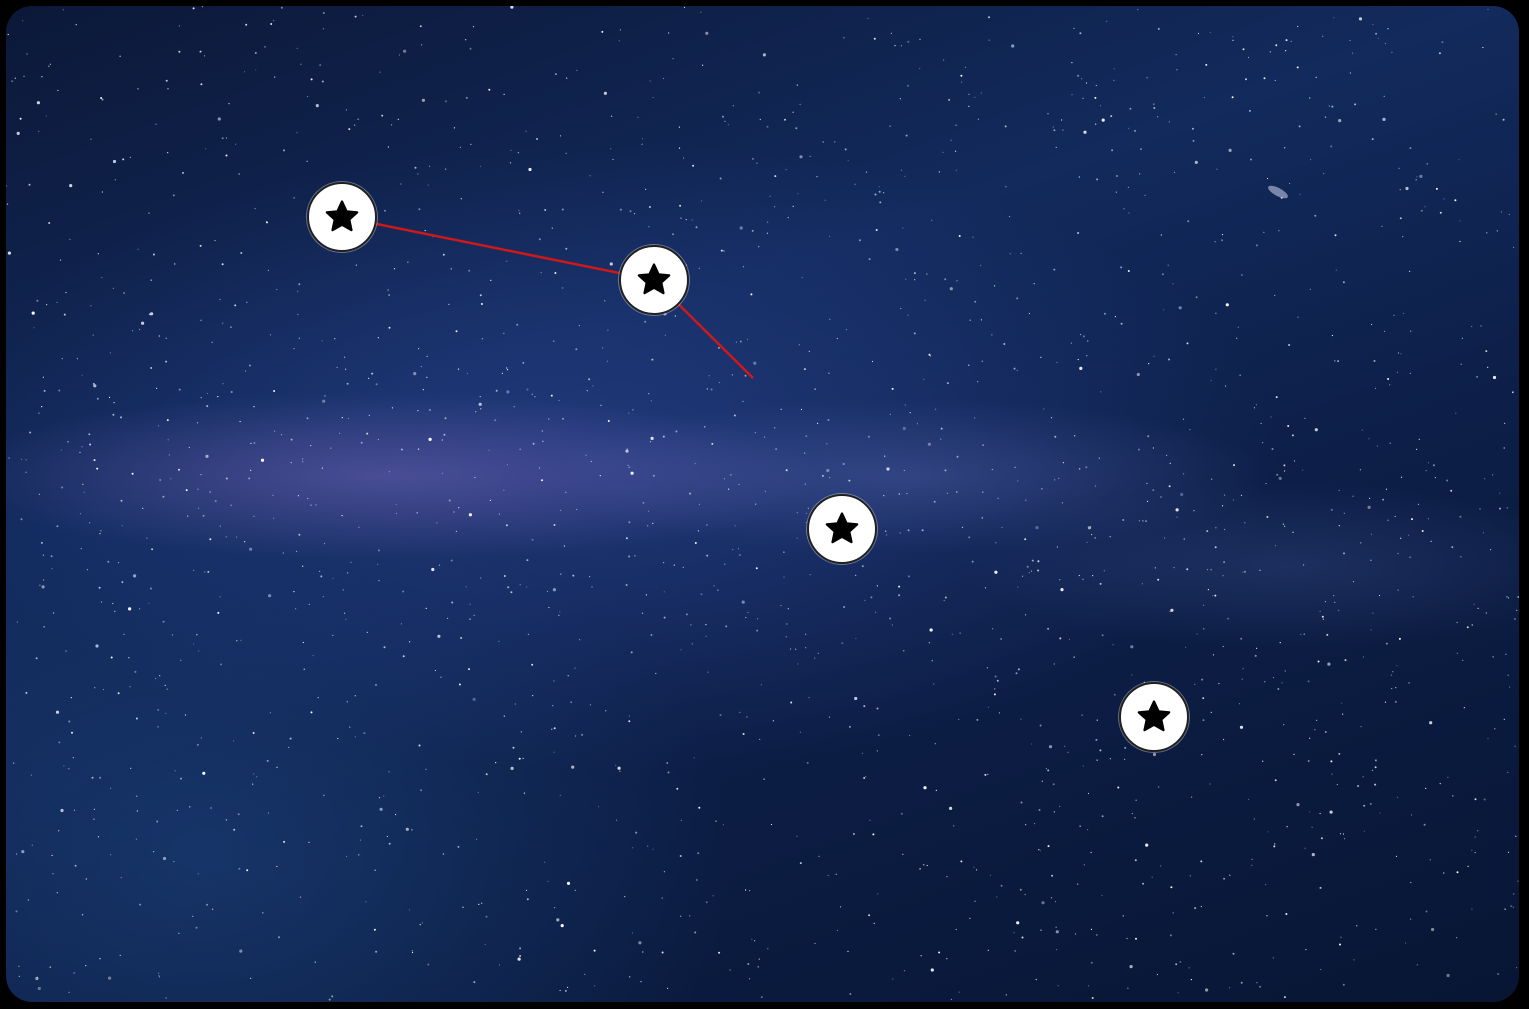 The image size is (1529, 1009). What do you see at coordinates (547, 297) in the screenshot?
I see `connection-lines` at bounding box center [547, 297].